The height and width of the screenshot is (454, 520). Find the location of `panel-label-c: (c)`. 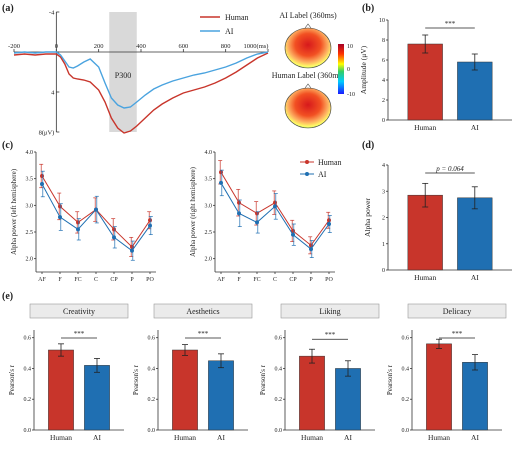

panel-label-c: (c) is located at coordinates (7, 145).